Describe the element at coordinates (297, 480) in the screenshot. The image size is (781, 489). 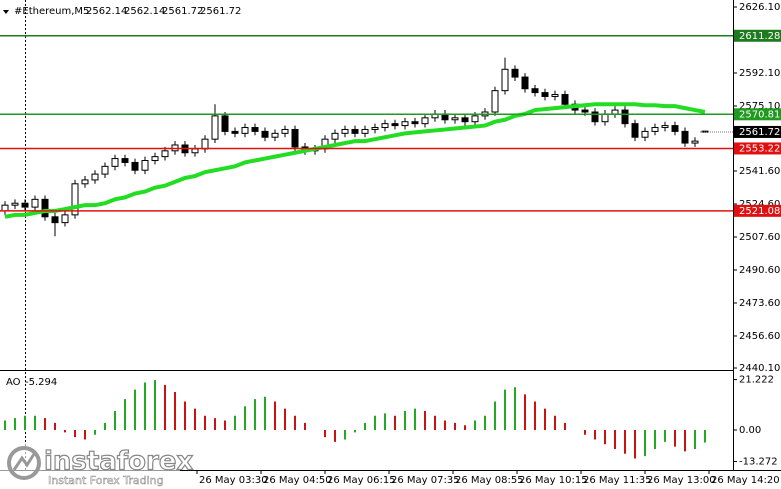
I see `x-tick-label: 26 May 04:50` at that location.